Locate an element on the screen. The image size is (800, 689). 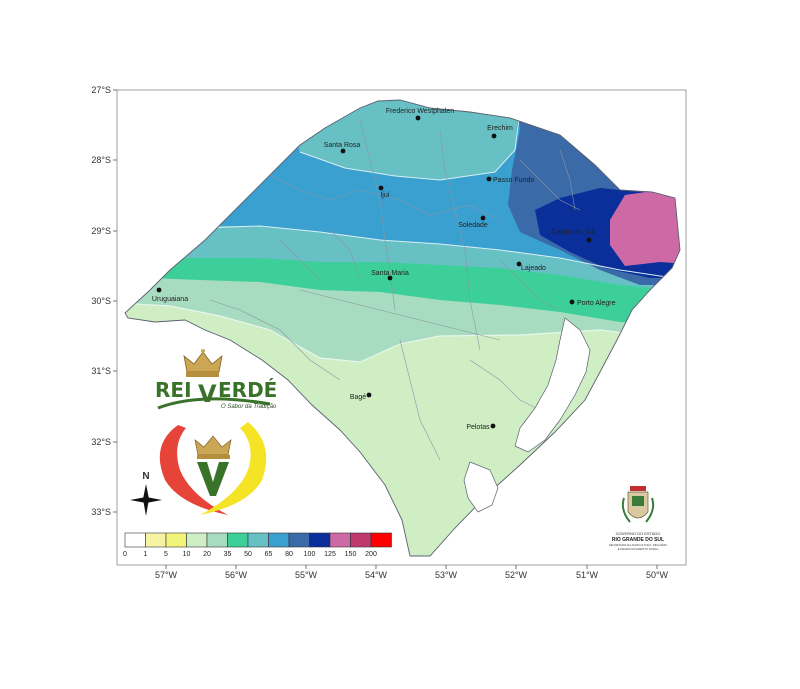
brand-swoosh is located at coordinates (214, 403).